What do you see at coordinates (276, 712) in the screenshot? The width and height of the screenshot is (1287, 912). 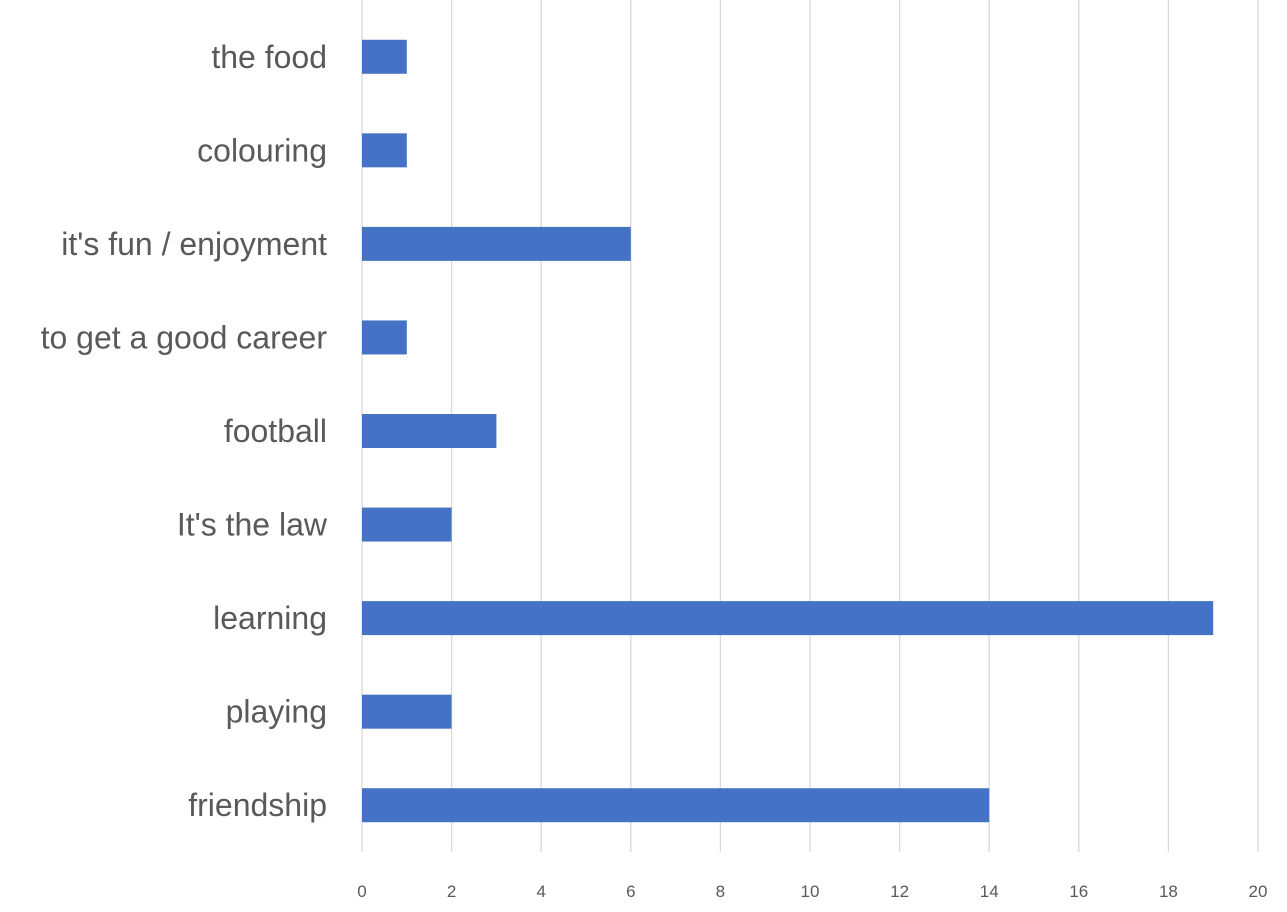 I see `category-label: playing` at bounding box center [276, 712].